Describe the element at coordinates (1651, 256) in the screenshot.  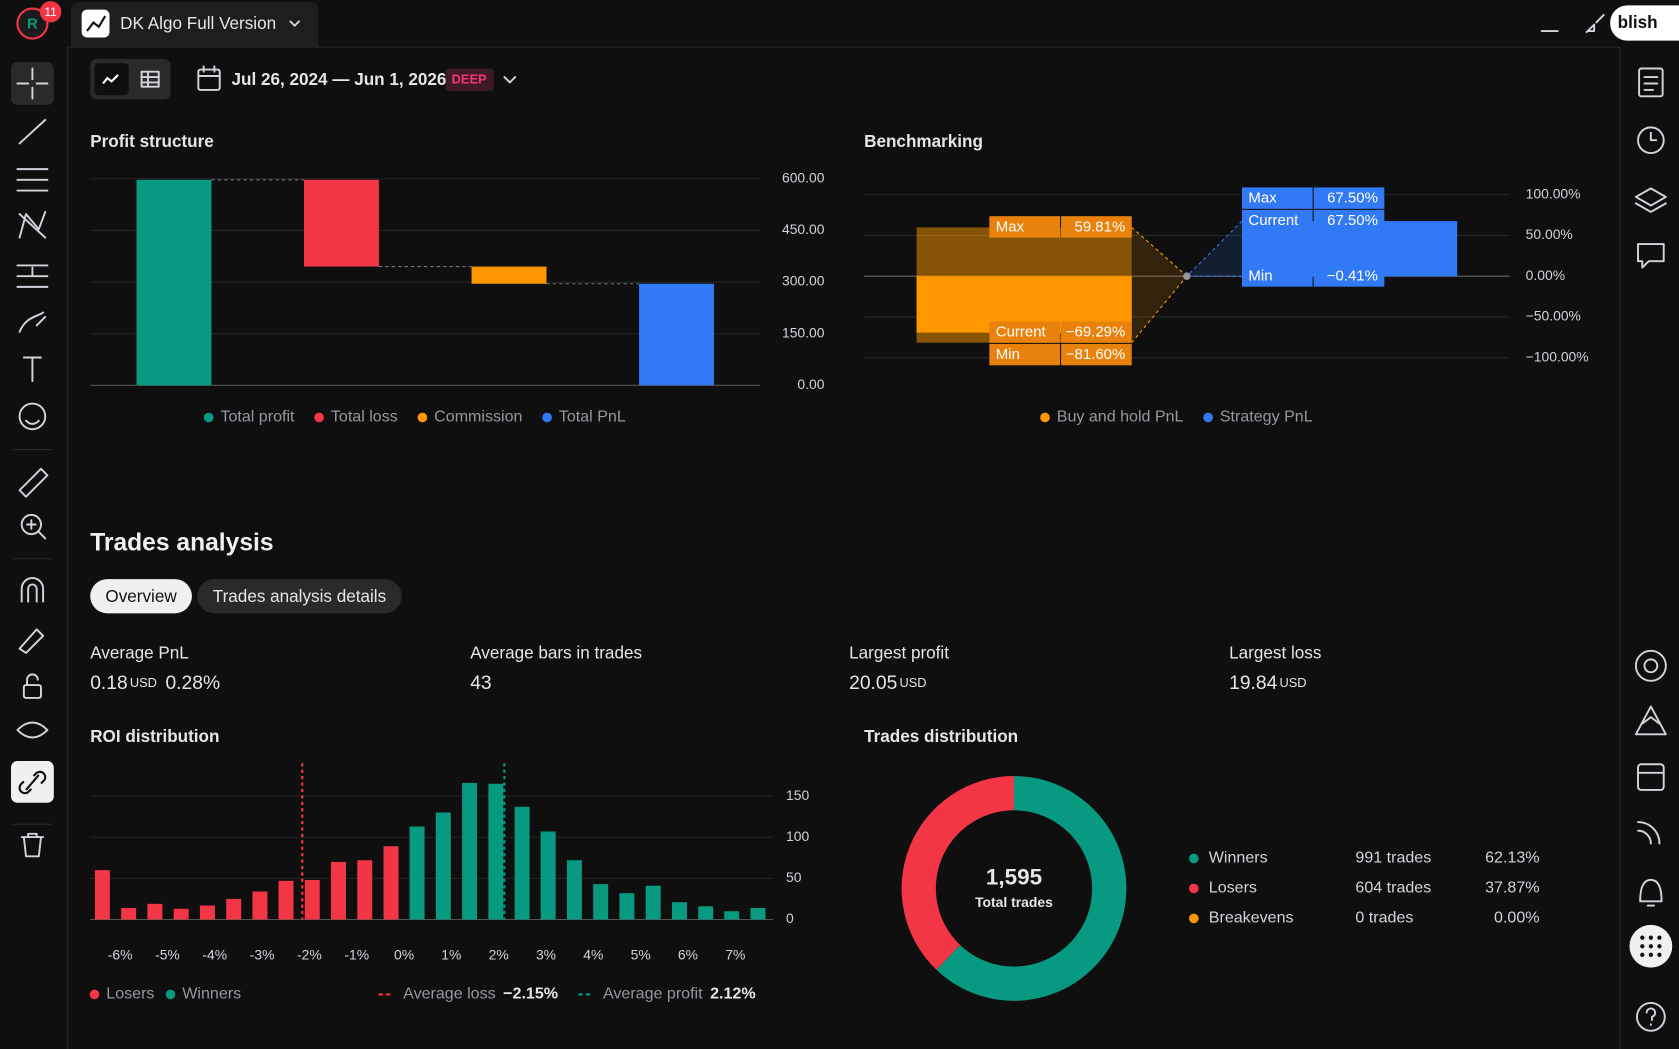
I see `chat-icon` at that location.